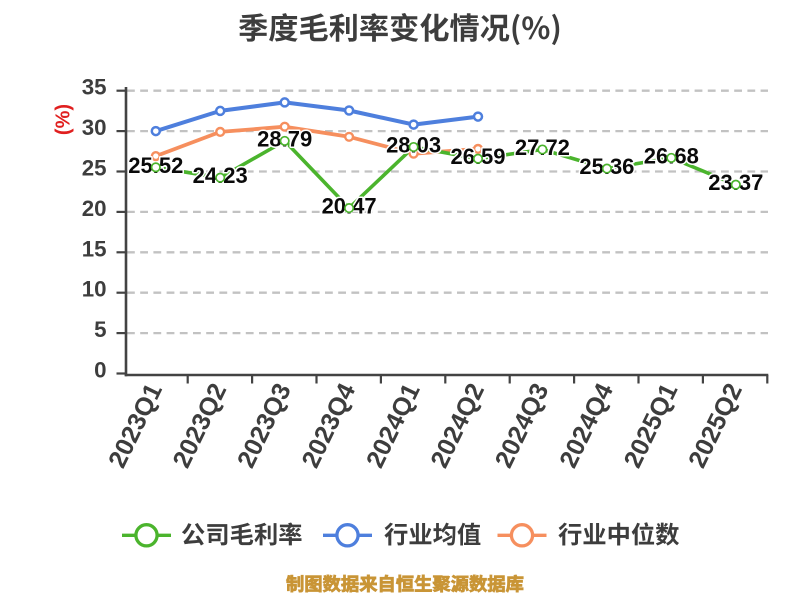 Image resolution: width=800 pixels, height=605 pixels. What do you see at coordinates (94, 168) in the screenshot?
I see `svg-text: 25` at bounding box center [94, 168].